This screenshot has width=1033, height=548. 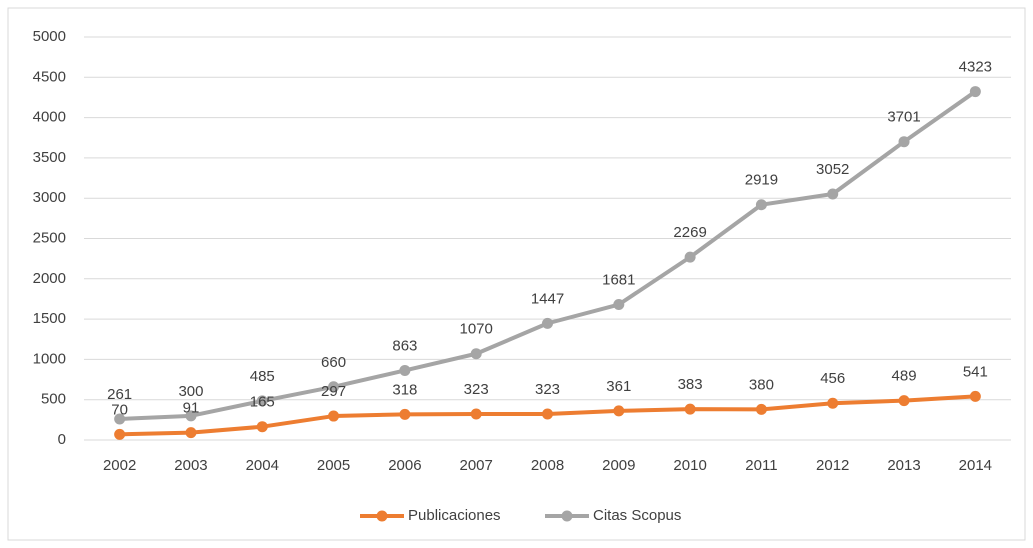 I want to click on data-label: 361, so click(x=618, y=386).